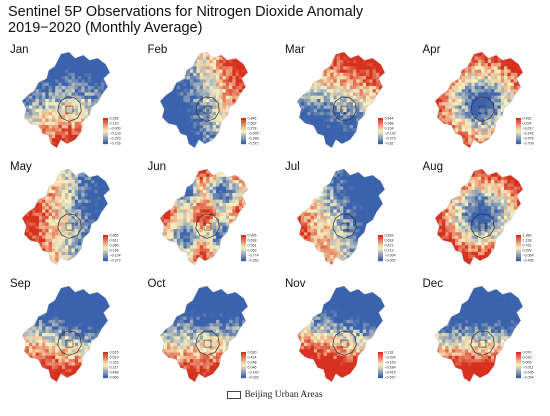 This screenshot has height=416, width=550. Describe the element at coordinates (389, 129) in the screenshot. I see `colorbar-tick-label: 0.134` at that location.